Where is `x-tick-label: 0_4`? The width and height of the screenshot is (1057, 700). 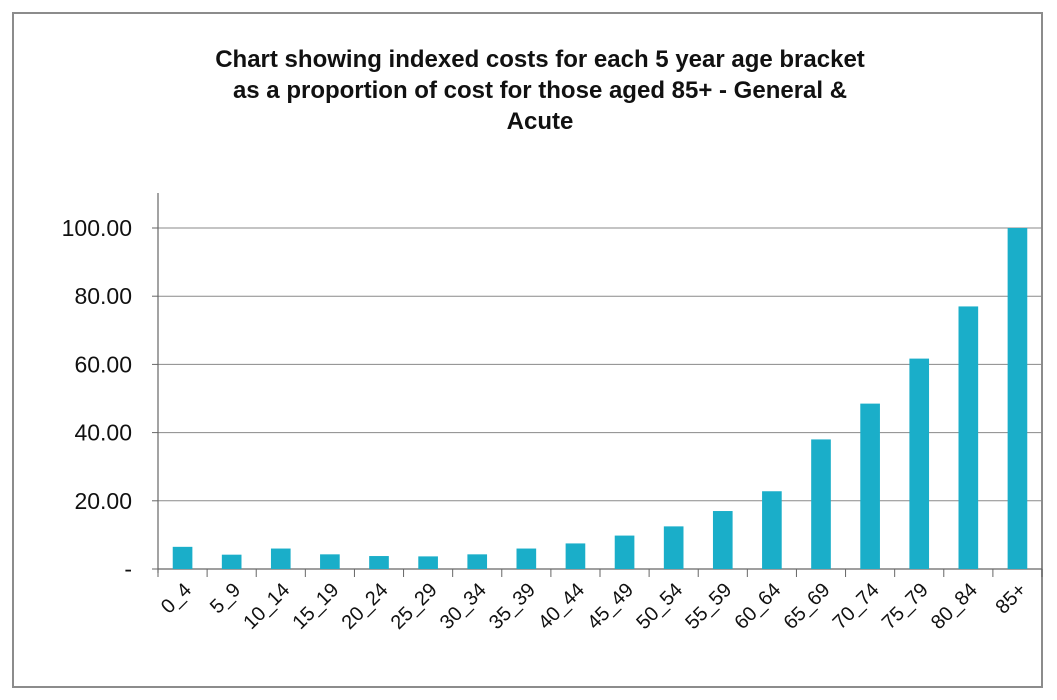
x-tick-label: 0_4 is located at coordinates (176, 598).